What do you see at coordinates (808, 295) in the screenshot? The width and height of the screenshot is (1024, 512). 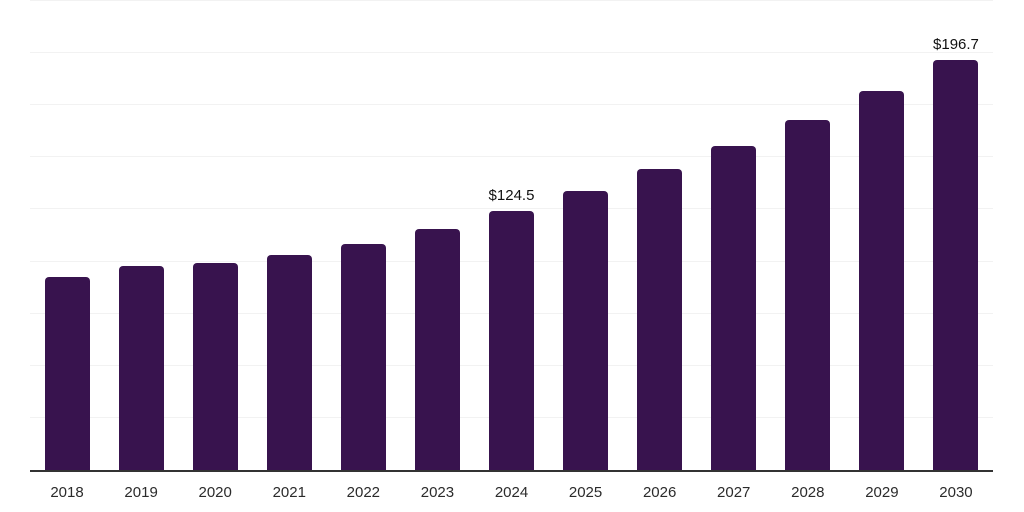 I see `bar-2028` at bounding box center [808, 295].